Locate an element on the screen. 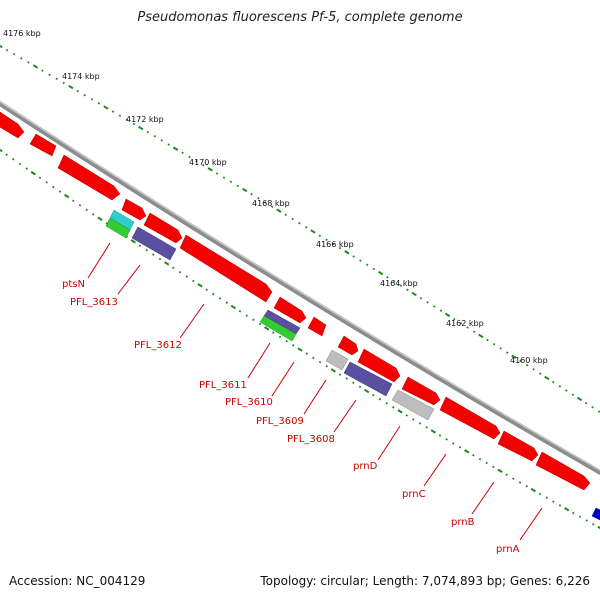  gene-label-prnB: prnB is located at coordinates (463, 522).